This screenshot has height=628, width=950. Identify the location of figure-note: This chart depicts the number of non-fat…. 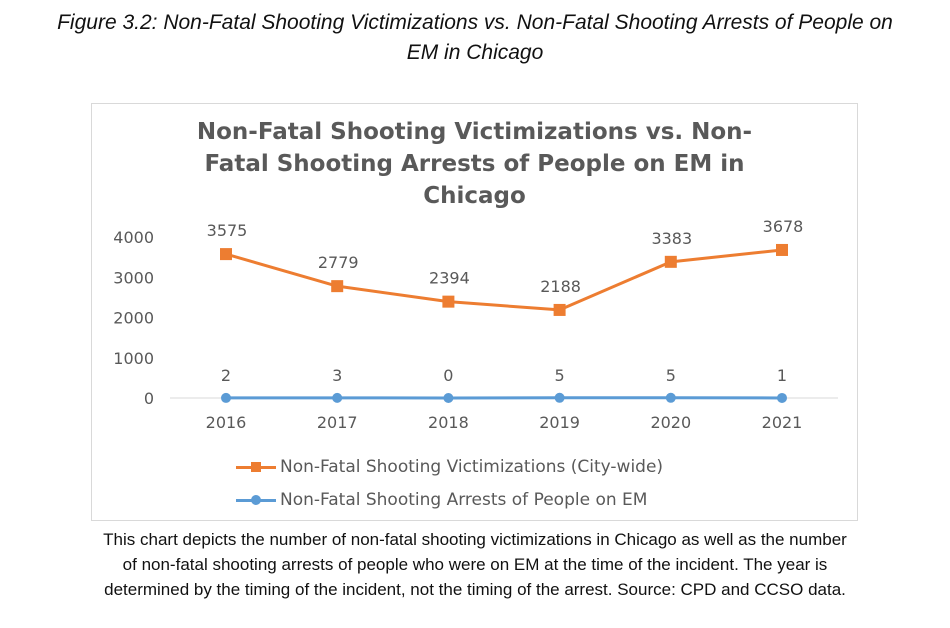
(475, 564).